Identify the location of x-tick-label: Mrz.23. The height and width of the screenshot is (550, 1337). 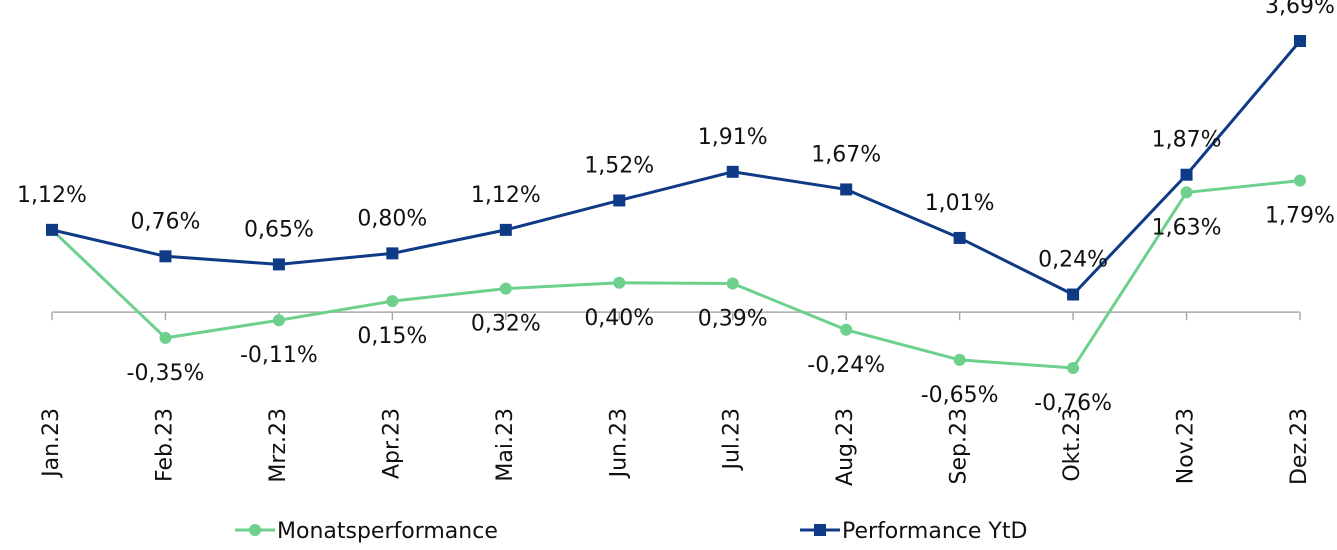
(278, 445).